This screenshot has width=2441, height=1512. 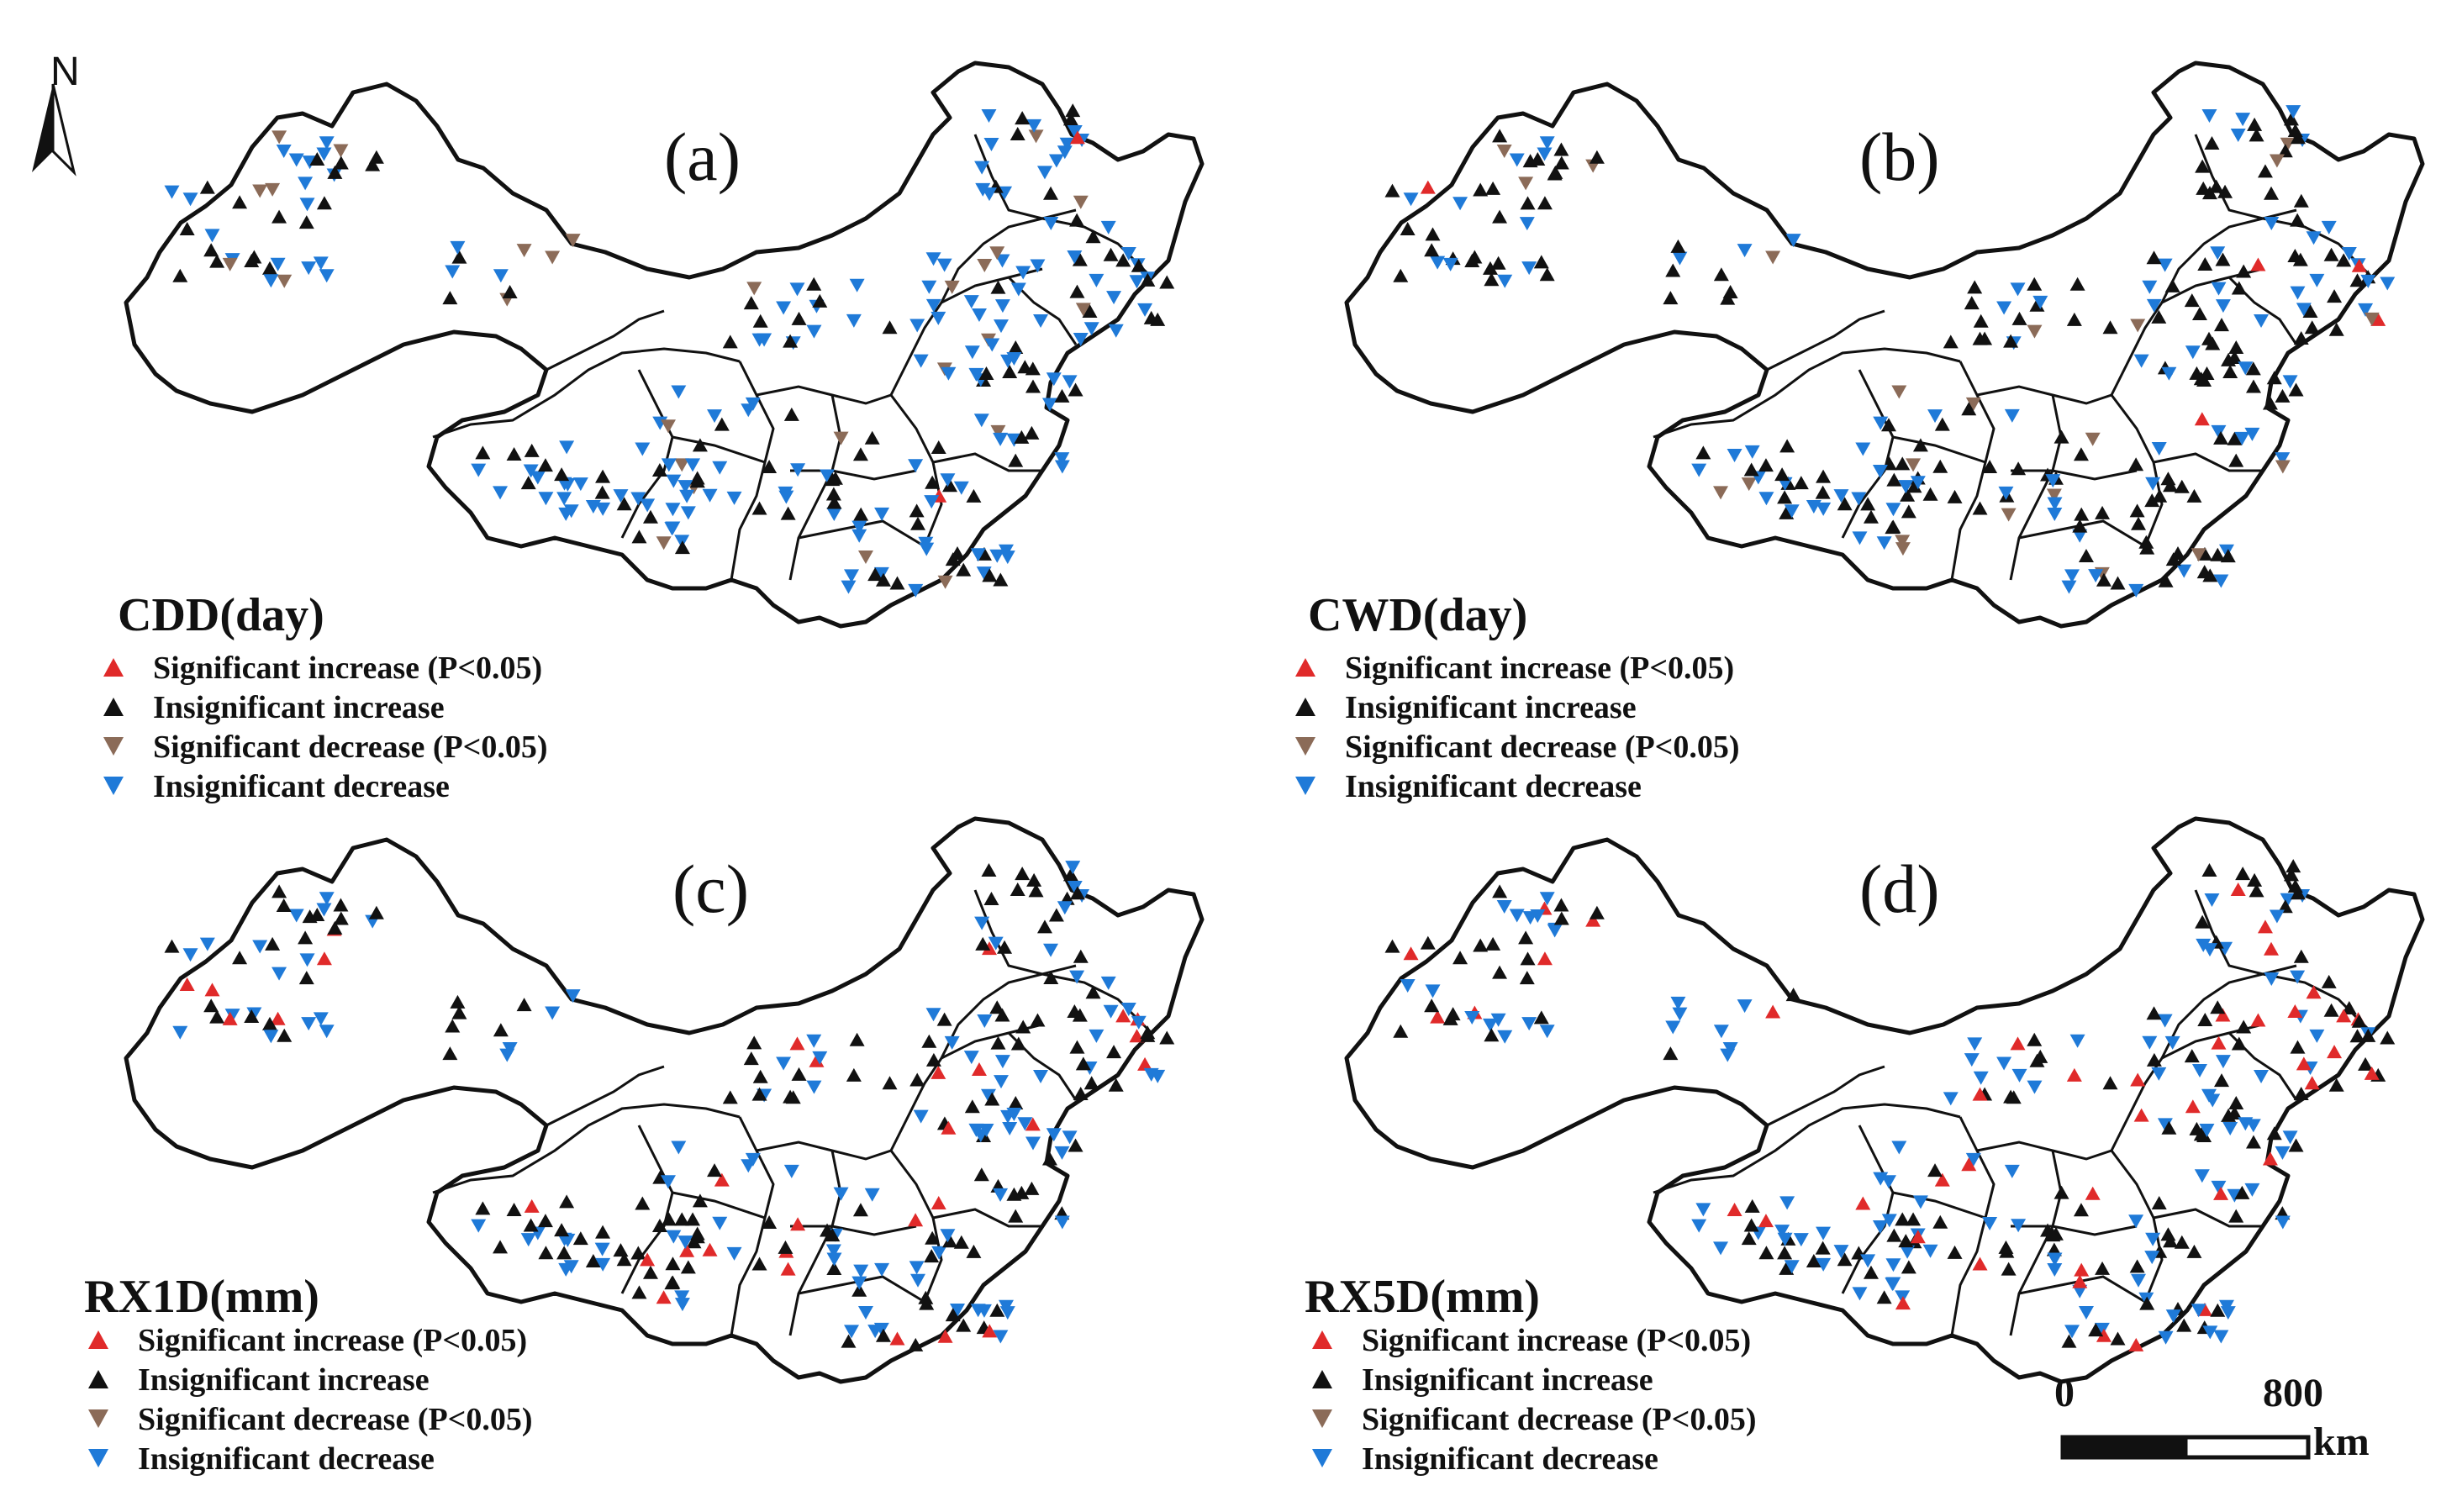 What do you see at coordinates (302, 786) in the screenshot?
I see `legend-label: Insignificant decrease` at bounding box center [302, 786].